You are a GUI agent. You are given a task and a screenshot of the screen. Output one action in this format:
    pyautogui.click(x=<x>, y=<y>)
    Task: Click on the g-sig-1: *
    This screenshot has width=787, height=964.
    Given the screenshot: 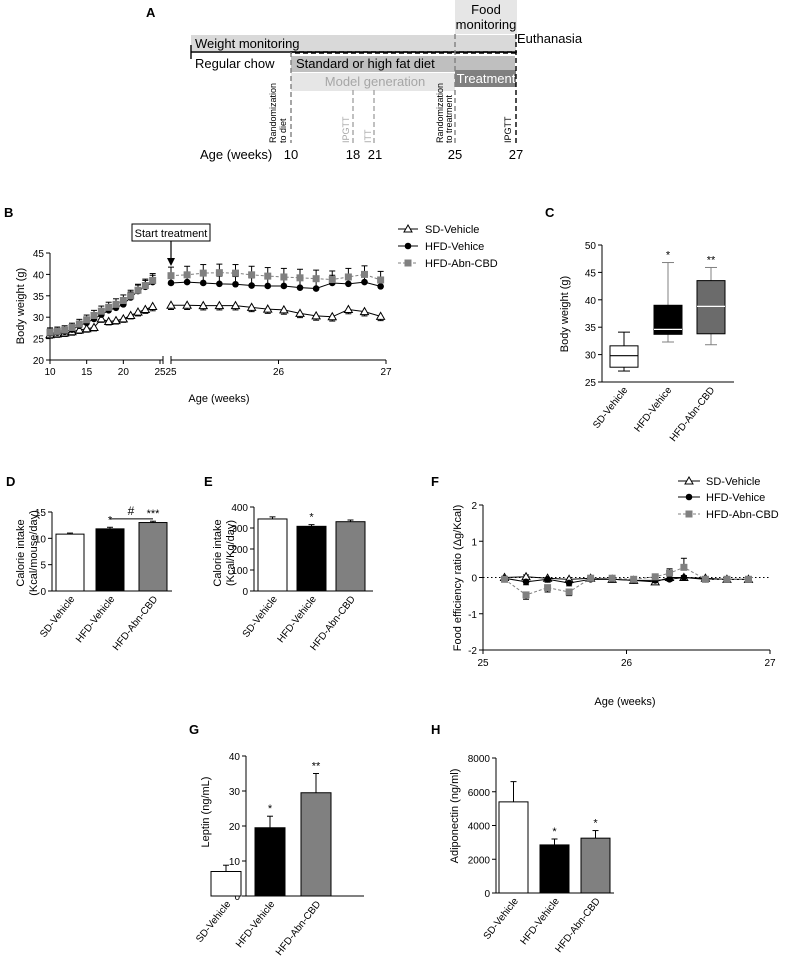 What is the action you would take?
    pyautogui.click(x=270, y=809)
    